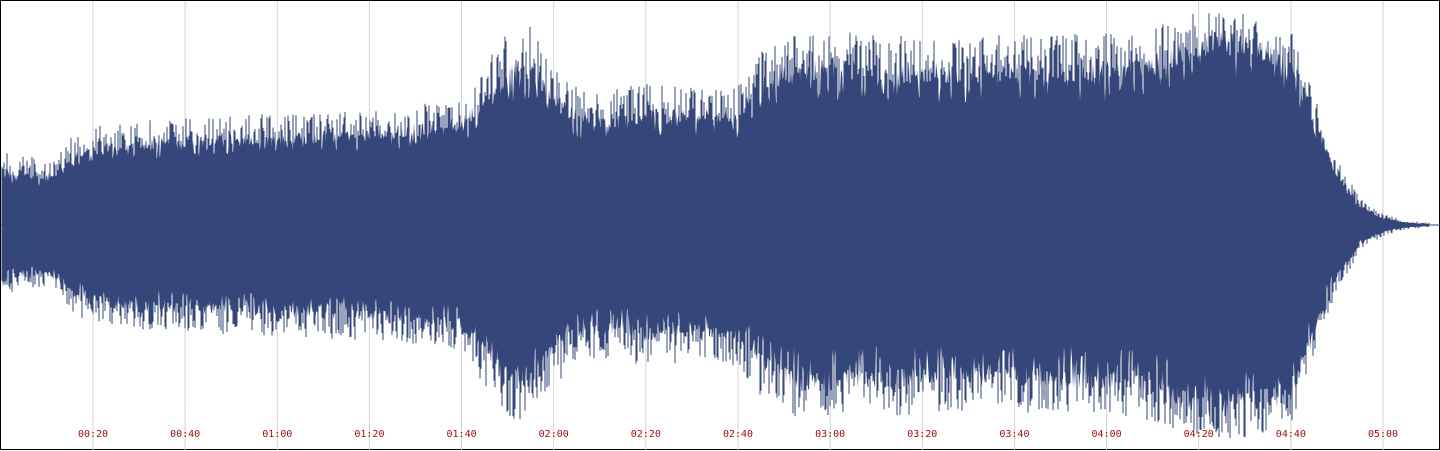  Describe the element at coordinates (277, 434) in the screenshot. I see `time-label-01-00: 01:00` at that location.